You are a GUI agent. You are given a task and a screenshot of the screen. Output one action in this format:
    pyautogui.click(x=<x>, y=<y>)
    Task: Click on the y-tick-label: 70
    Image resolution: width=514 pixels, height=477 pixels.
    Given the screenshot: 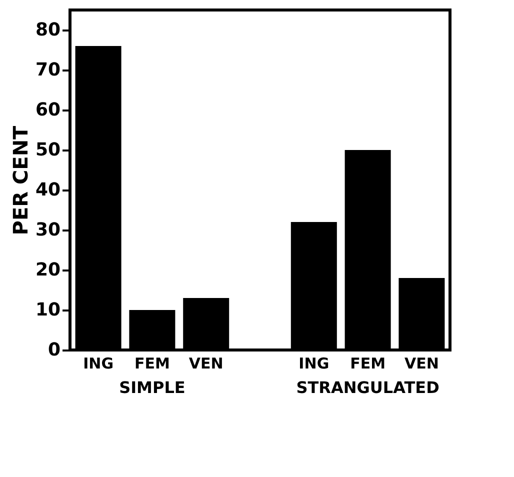 What is the action you would take?
    pyautogui.click(x=47, y=70)
    